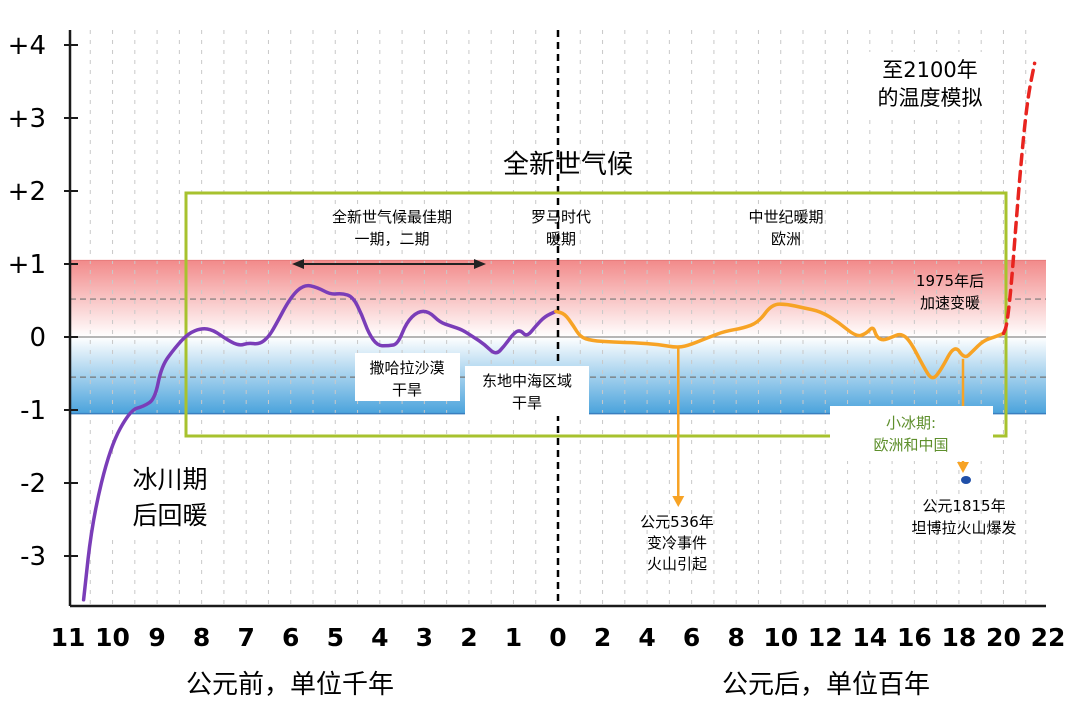 Image resolution: width=1080 pixels, height=715 pixels. Describe the element at coordinates (513, 637) in the screenshot. I see `x-tick-label: 1` at that location.